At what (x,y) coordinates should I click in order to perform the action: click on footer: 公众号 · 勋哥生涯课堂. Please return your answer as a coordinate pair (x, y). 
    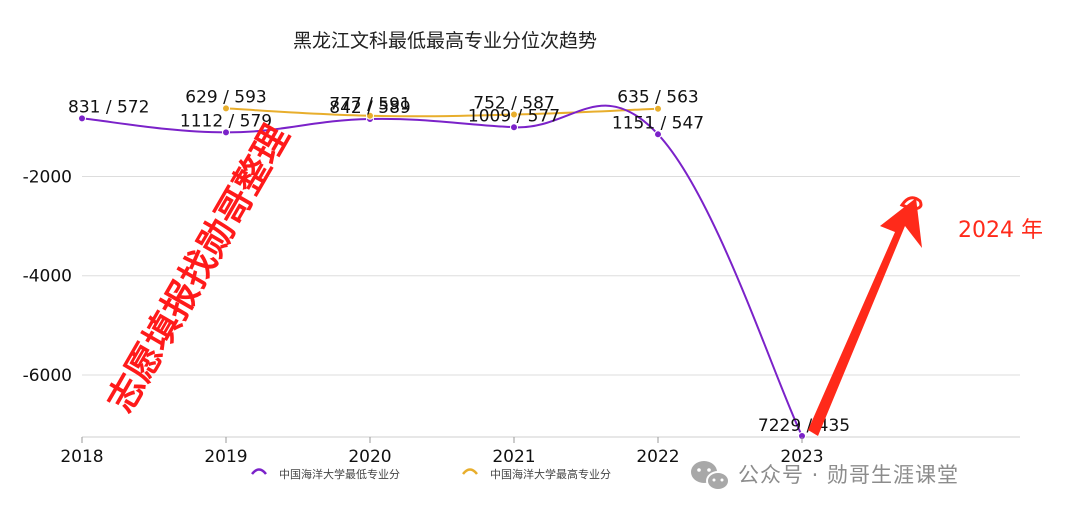
    Looking at the image, I should click on (825, 476).